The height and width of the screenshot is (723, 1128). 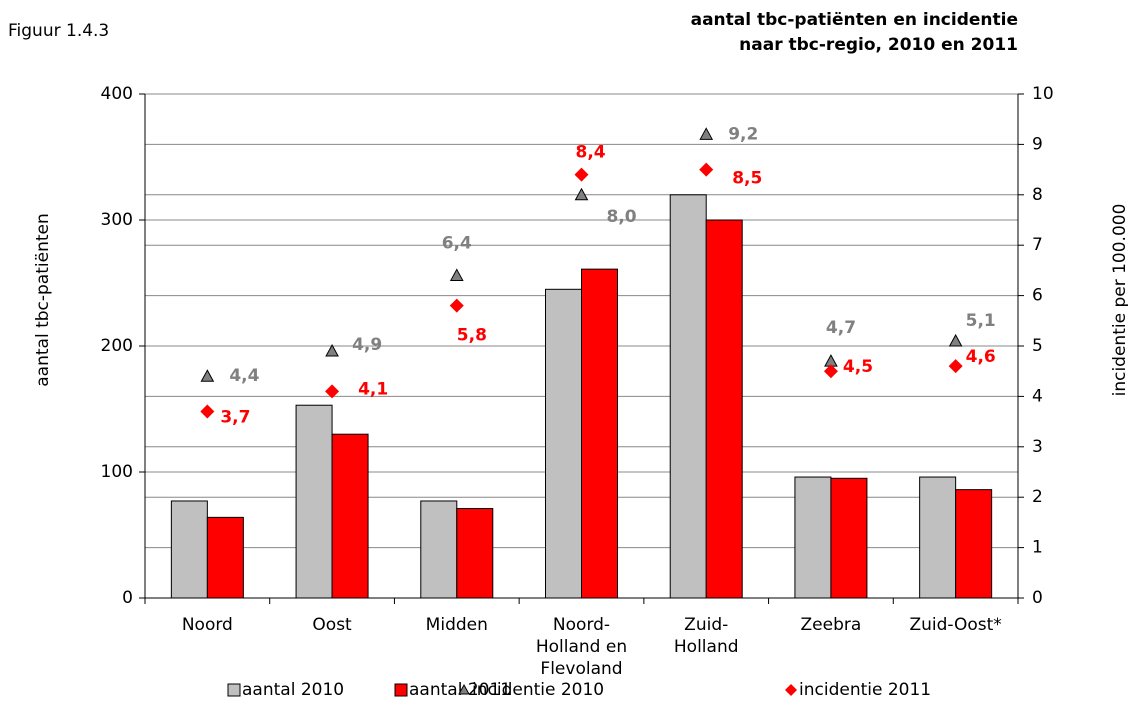 I want to click on data-label: 4,4, so click(x=244, y=376).